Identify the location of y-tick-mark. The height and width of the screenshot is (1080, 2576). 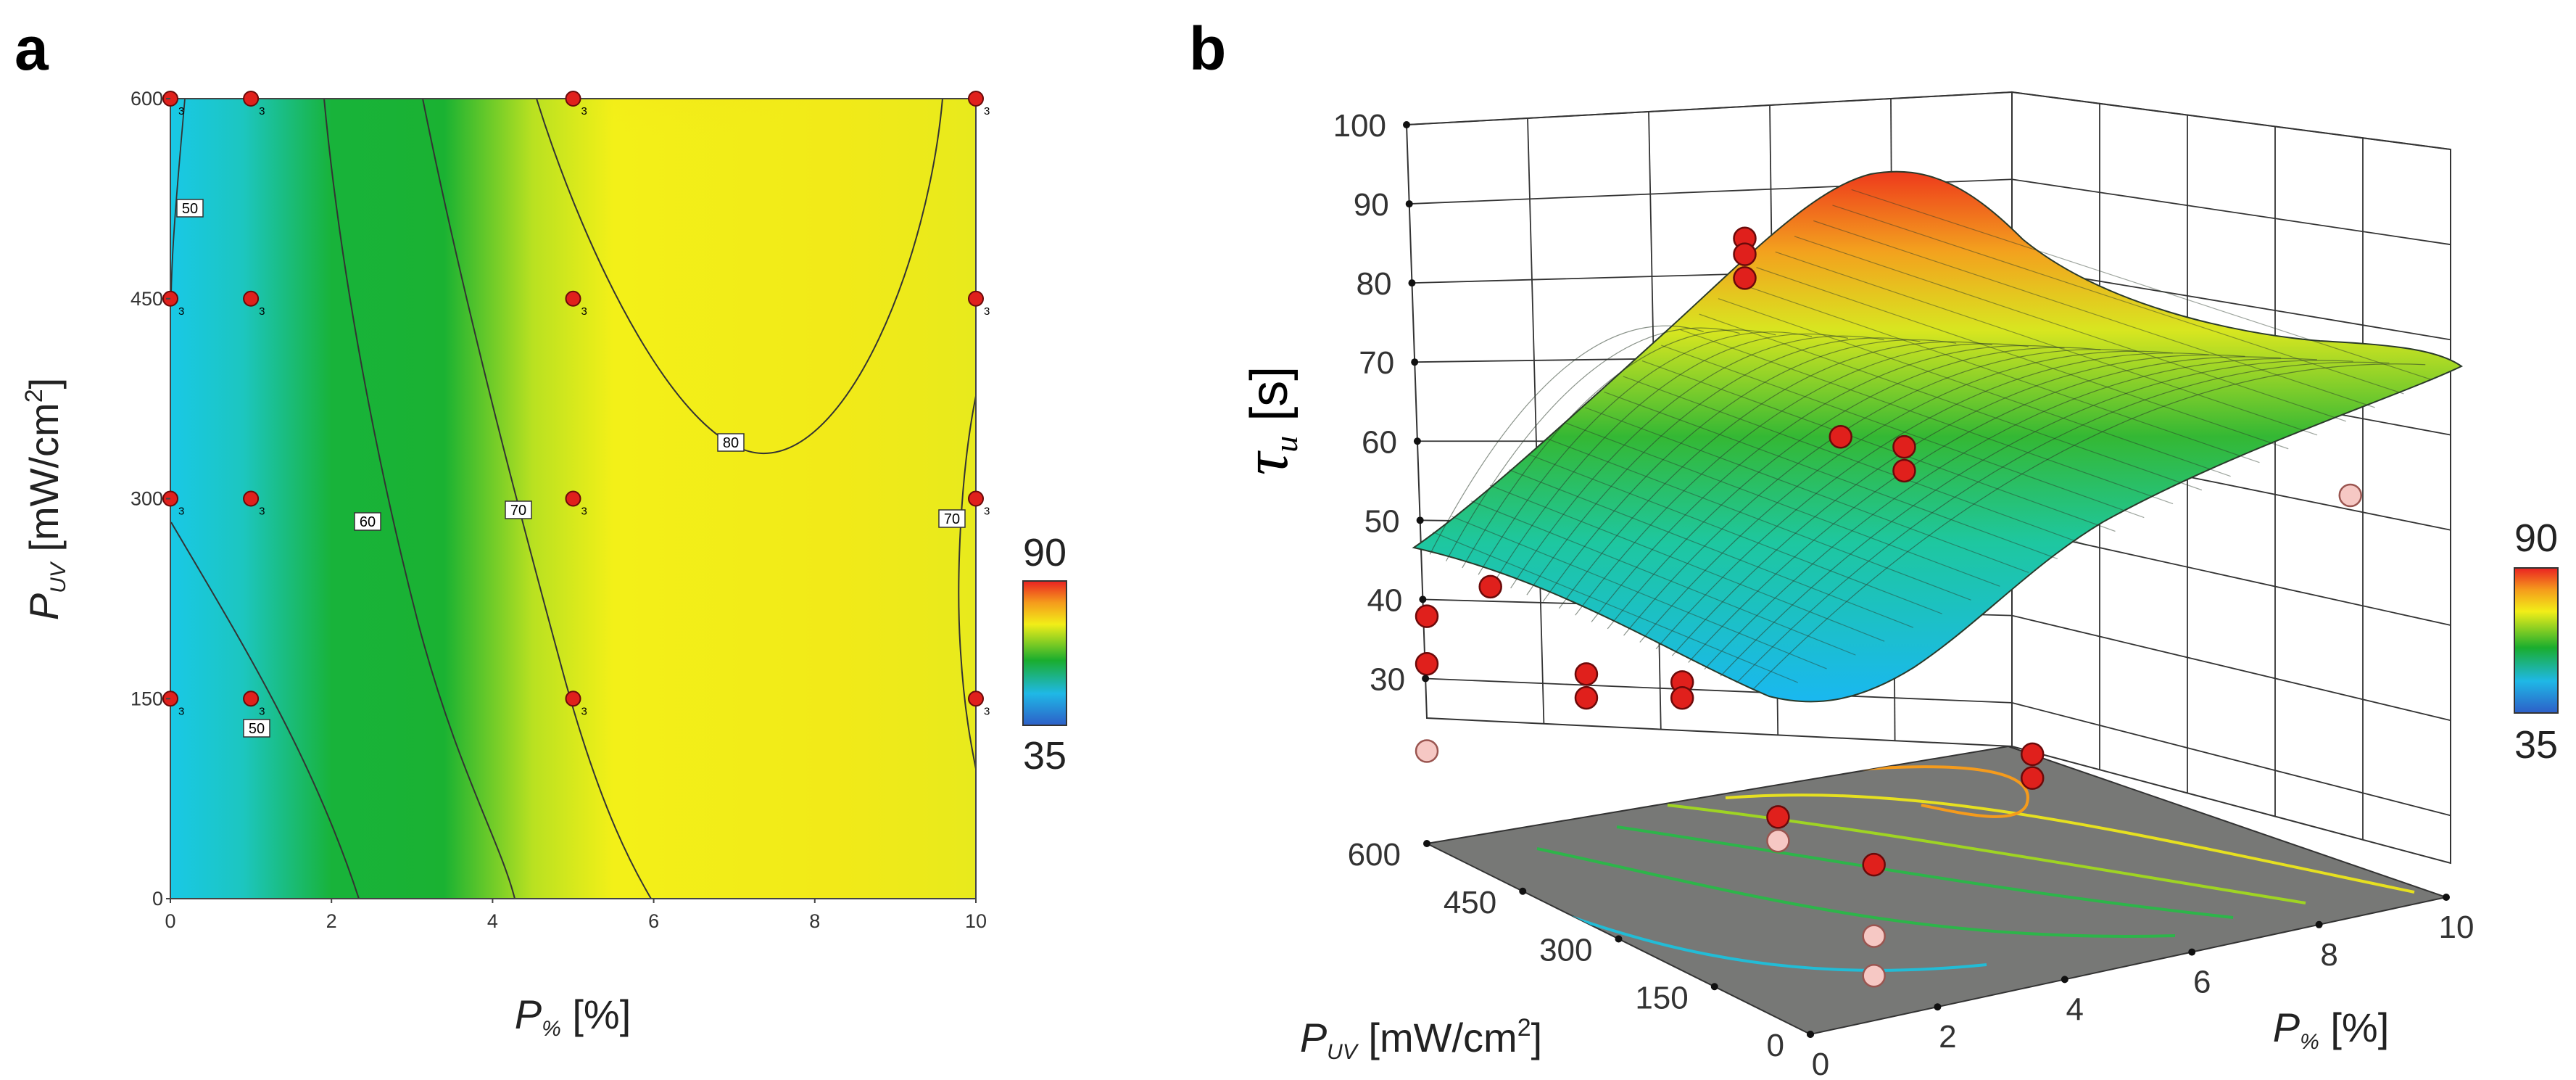
(1619, 939).